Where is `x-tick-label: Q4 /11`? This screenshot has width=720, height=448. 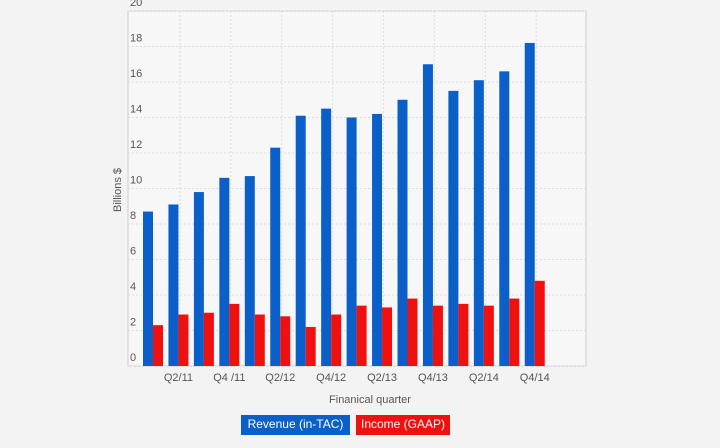 x-tick-label: Q4 /11 is located at coordinates (229, 378).